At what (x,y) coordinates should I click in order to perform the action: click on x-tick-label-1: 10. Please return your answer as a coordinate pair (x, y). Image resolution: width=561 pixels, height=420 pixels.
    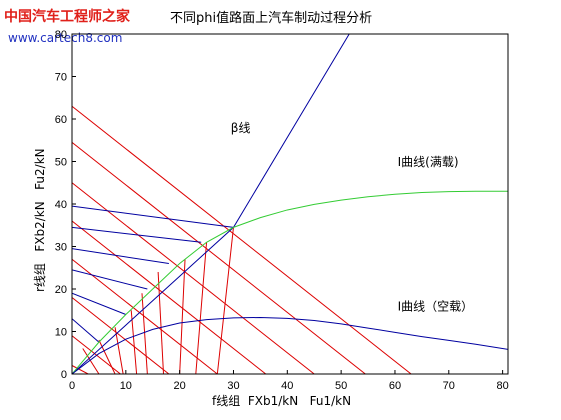
    Looking at the image, I should click on (126, 386).